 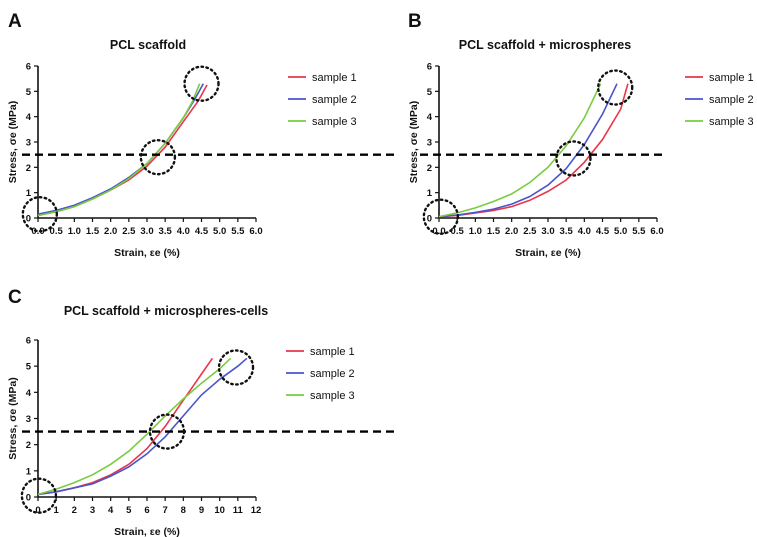 I want to click on x-tick-label: 1, so click(x=57, y=510).